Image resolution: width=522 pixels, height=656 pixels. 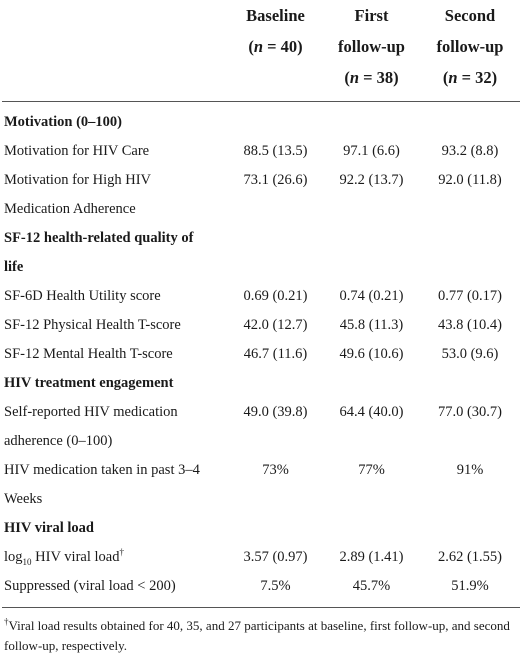 I want to click on first-followup-value: 45.7%, so click(x=371, y=590).